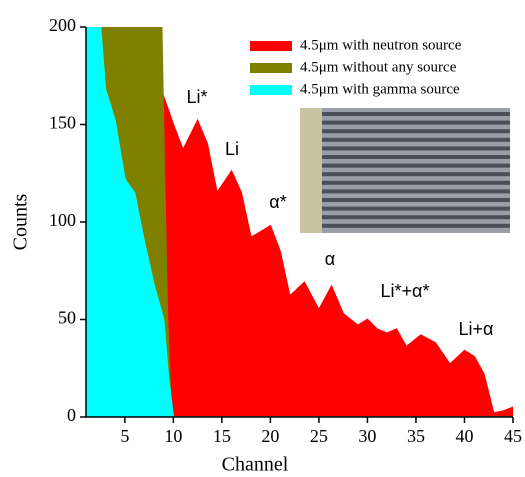 The image size is (525, 477). What do you see at coordinates (513, 436) in the screenshot?
I see `x-tick-label: 45` at bounding box center [513, 436].